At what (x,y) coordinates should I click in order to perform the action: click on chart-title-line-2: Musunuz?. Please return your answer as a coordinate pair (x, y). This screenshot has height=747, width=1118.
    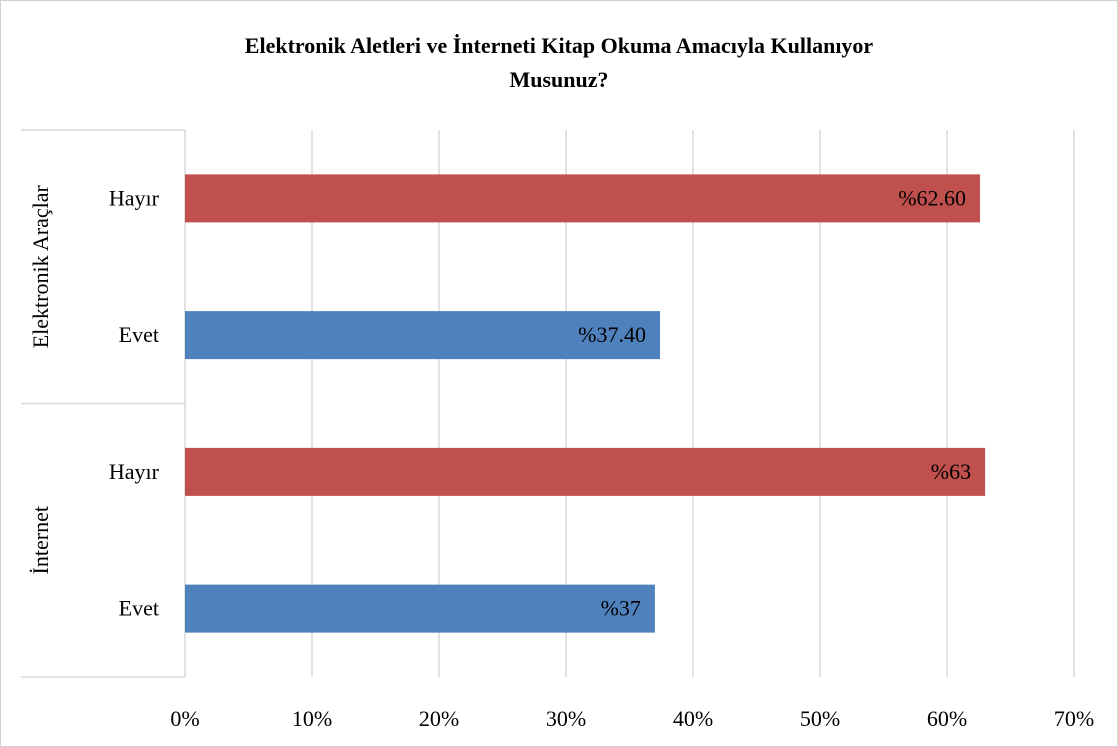
    Looking at the image, I should click on (559, 79).